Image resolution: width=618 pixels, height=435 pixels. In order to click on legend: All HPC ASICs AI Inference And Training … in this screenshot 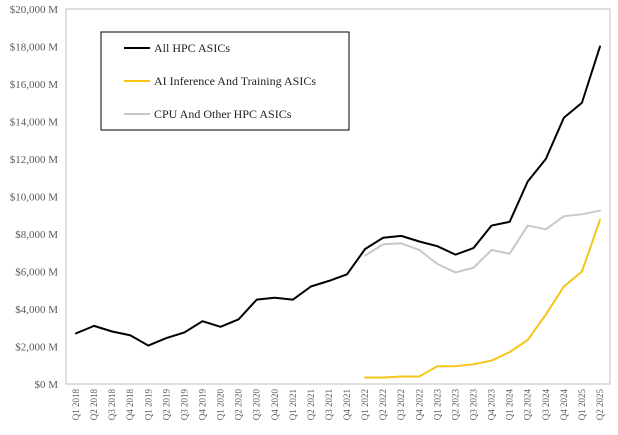, I will do `click(225, 81)`.